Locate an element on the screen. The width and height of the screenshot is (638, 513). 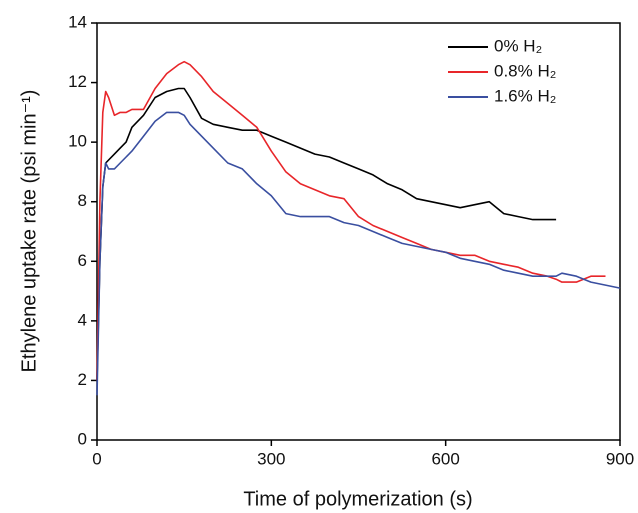
x-tick-label: 0 is located at coordinates (96, 458).